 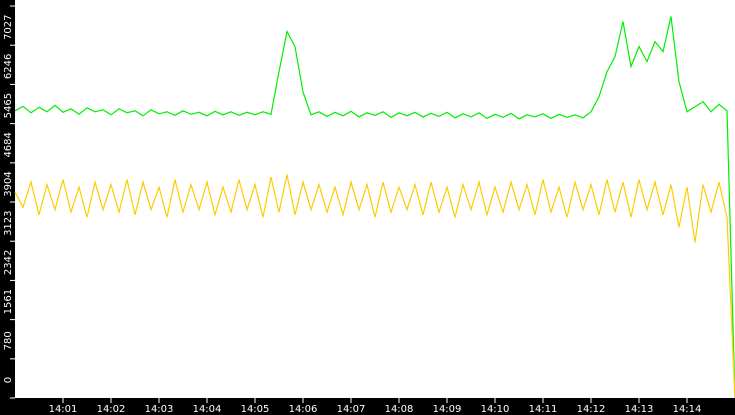 What do you see at coordinates (8, 301) in the screenshot?
I see `y-tick-label: 1561` at bounding box center [8, 301].